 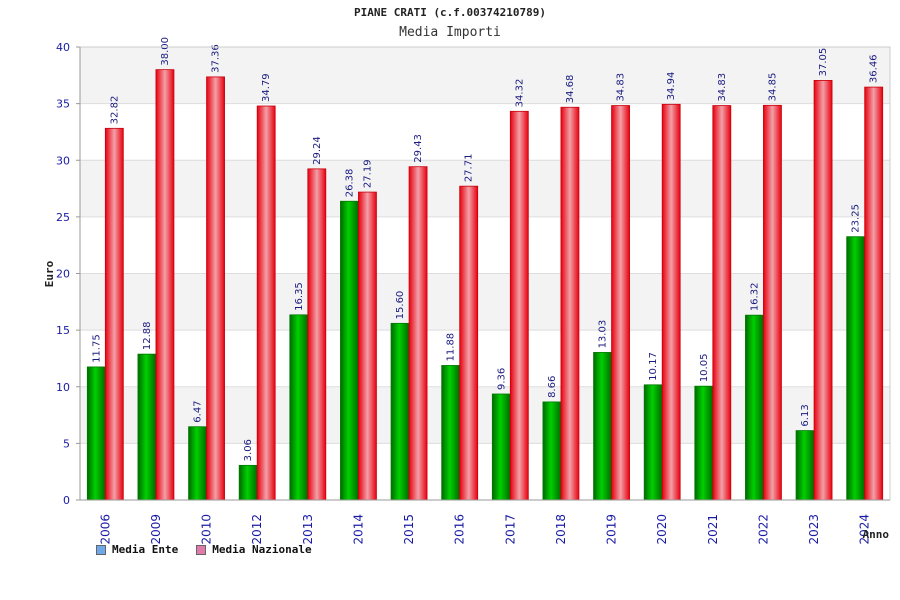 What do you see at coordinates (198, 411) in the screenshot?
I see `bar-value-label: 6.47` at bounding box center [198, 411].